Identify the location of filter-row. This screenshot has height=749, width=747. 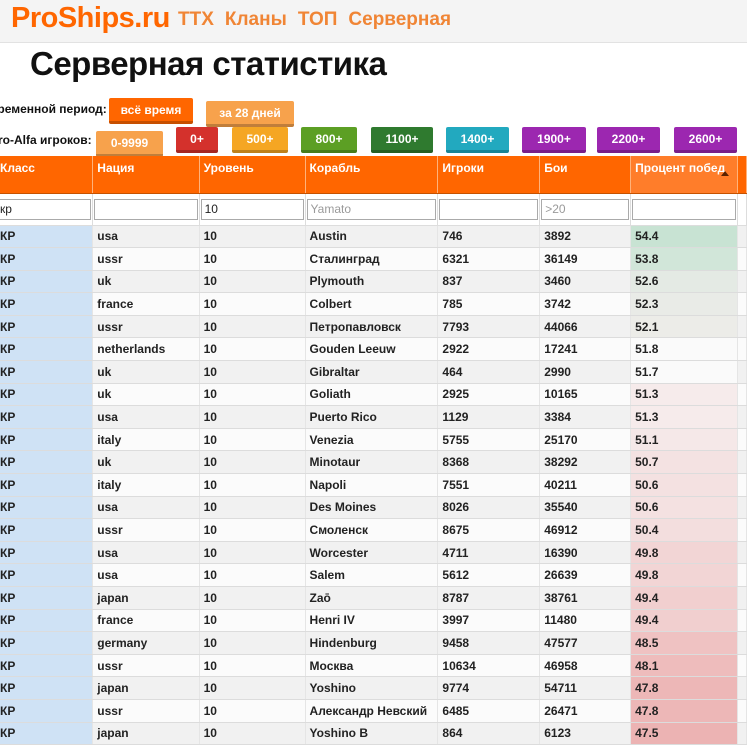
(373, 209).